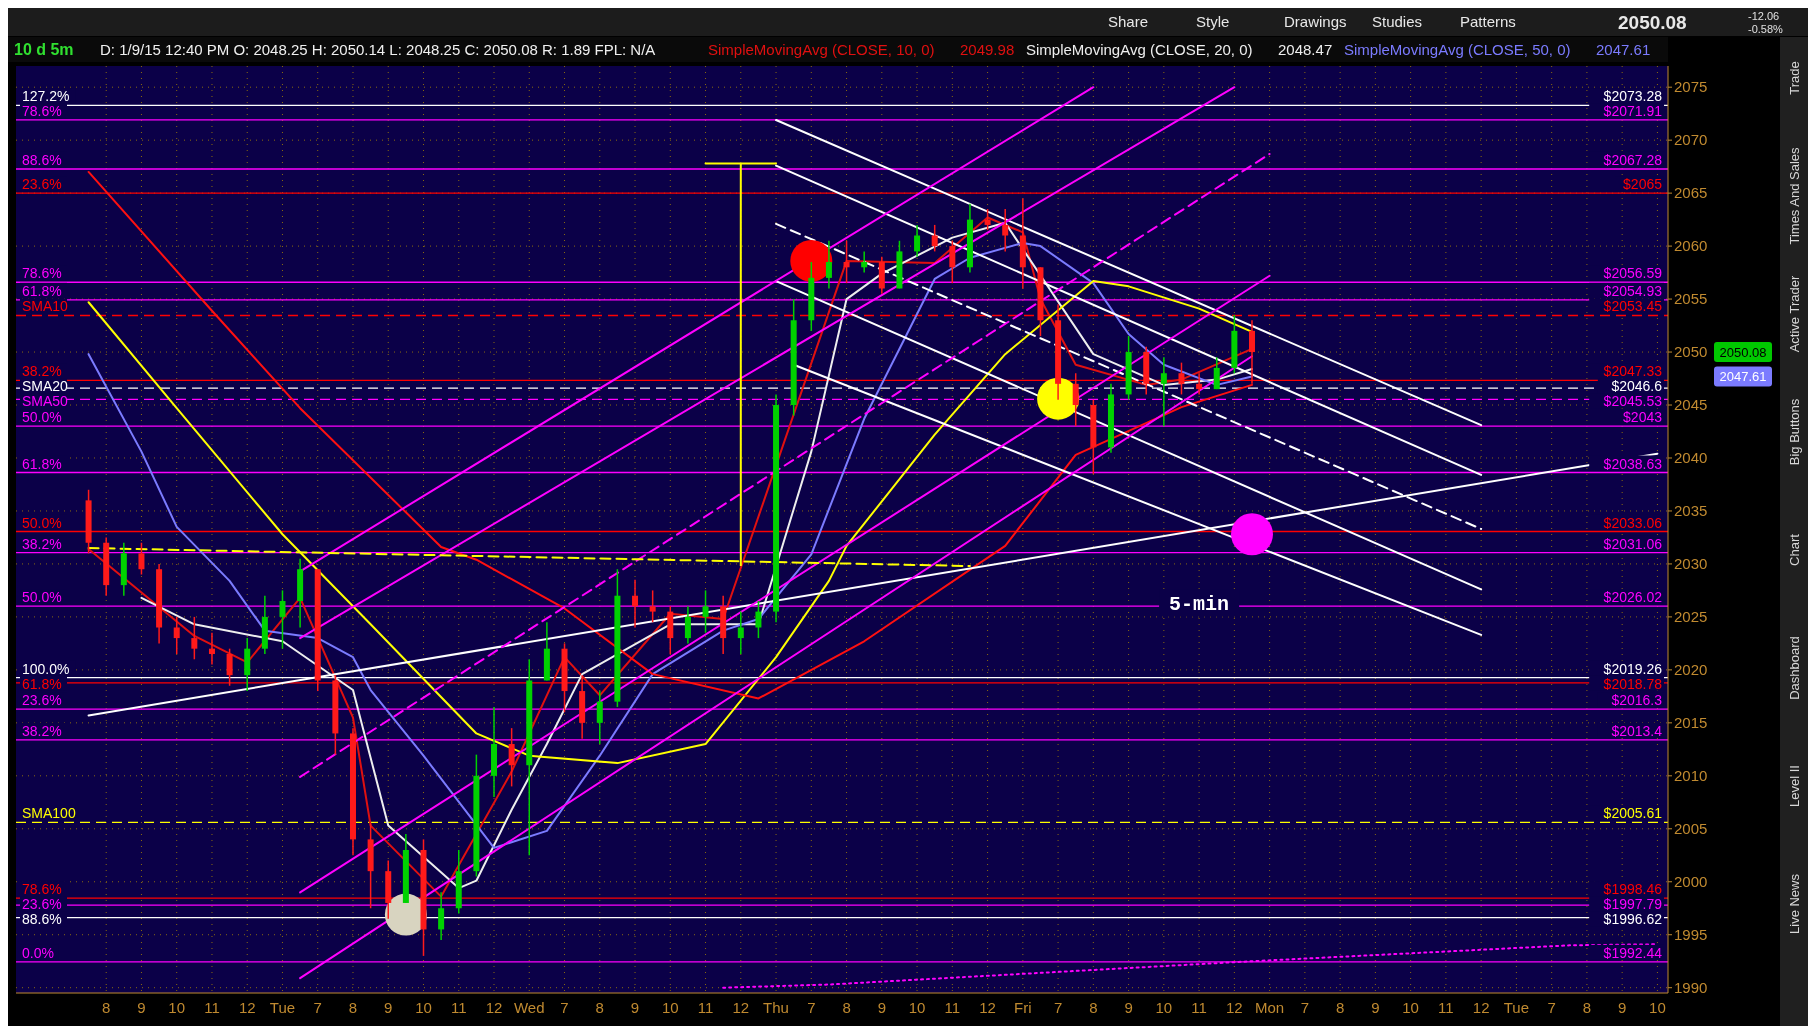  I want to click on ref-line-label: $2031.06, so click(1633, 543).